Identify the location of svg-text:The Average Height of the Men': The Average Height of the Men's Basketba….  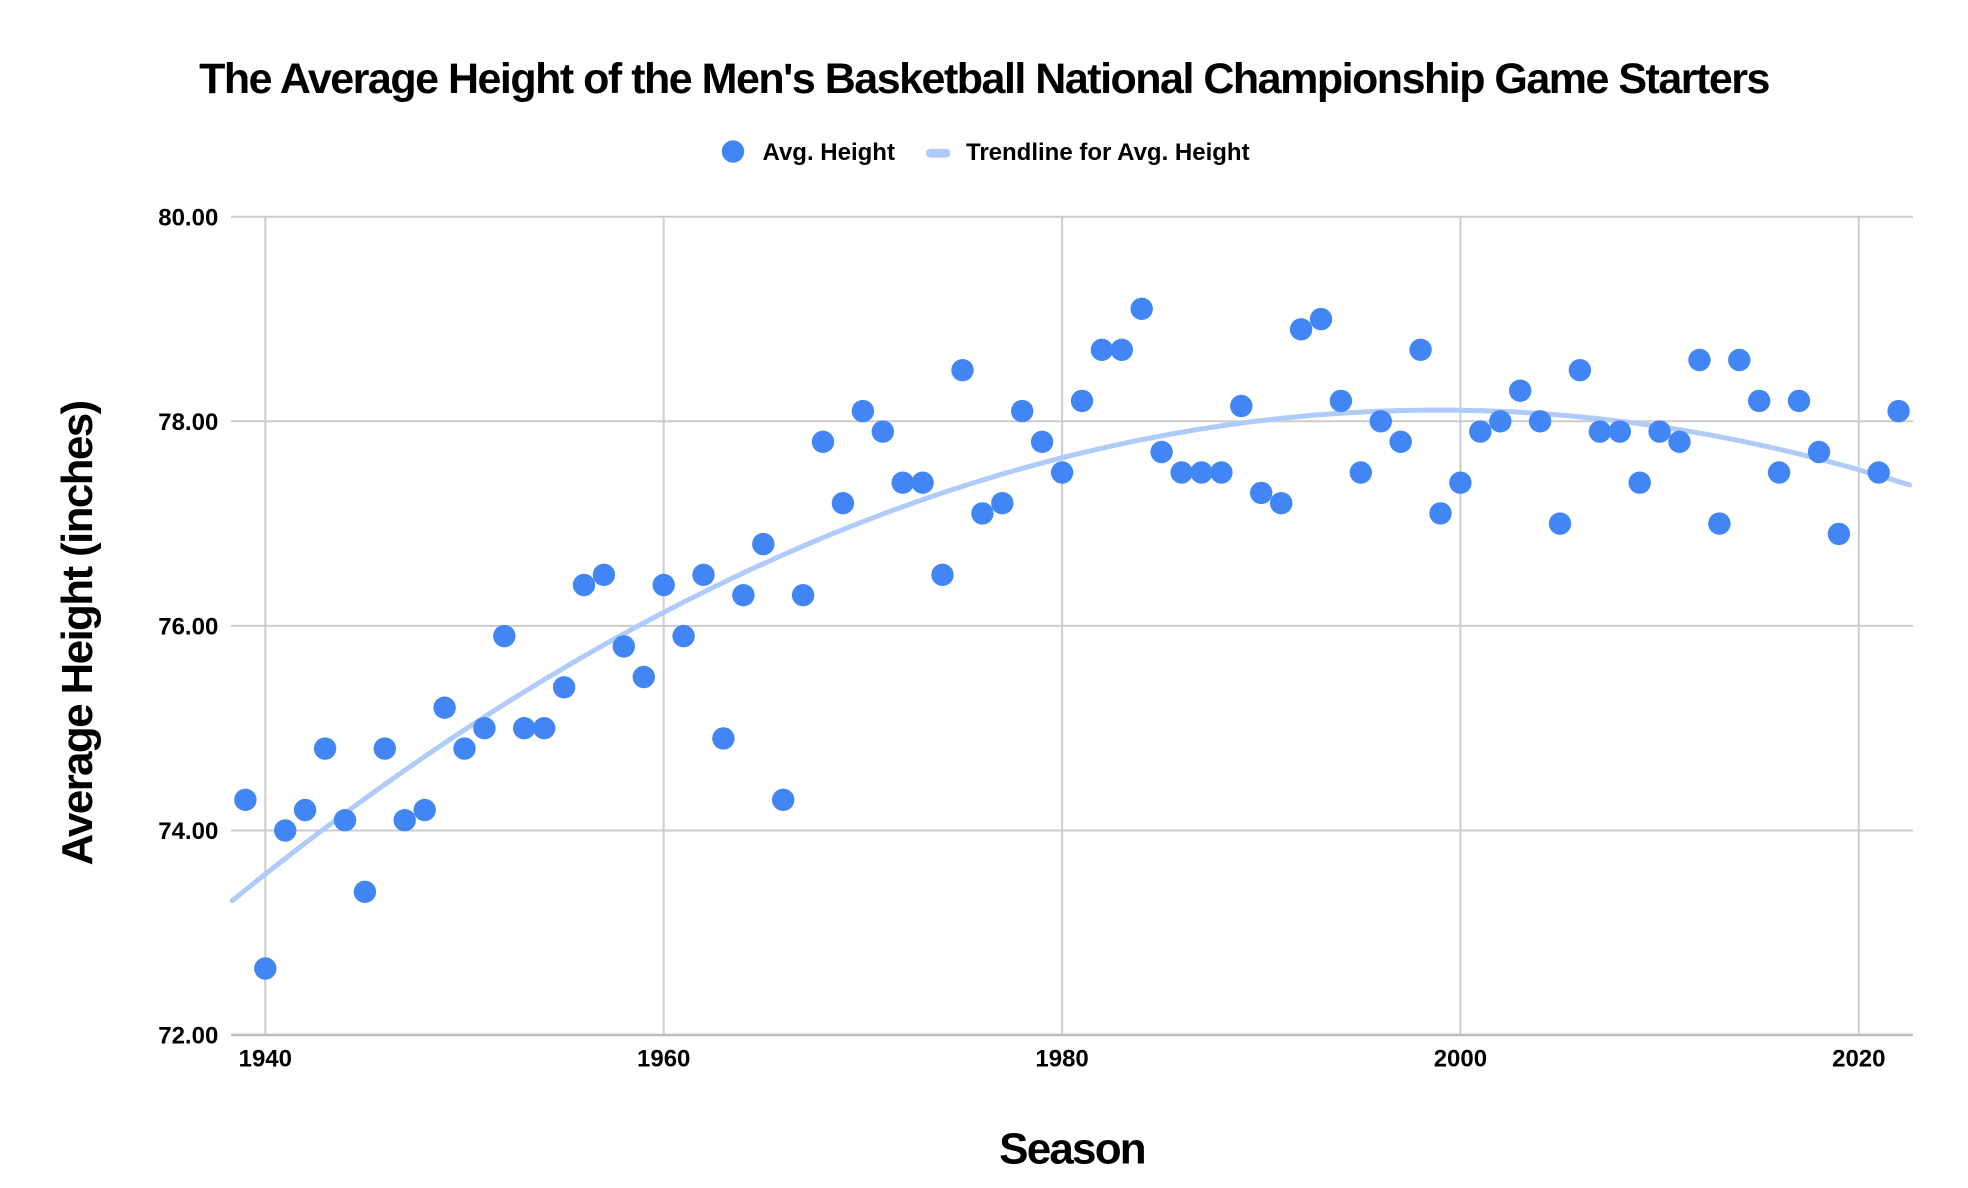
(984, 79).